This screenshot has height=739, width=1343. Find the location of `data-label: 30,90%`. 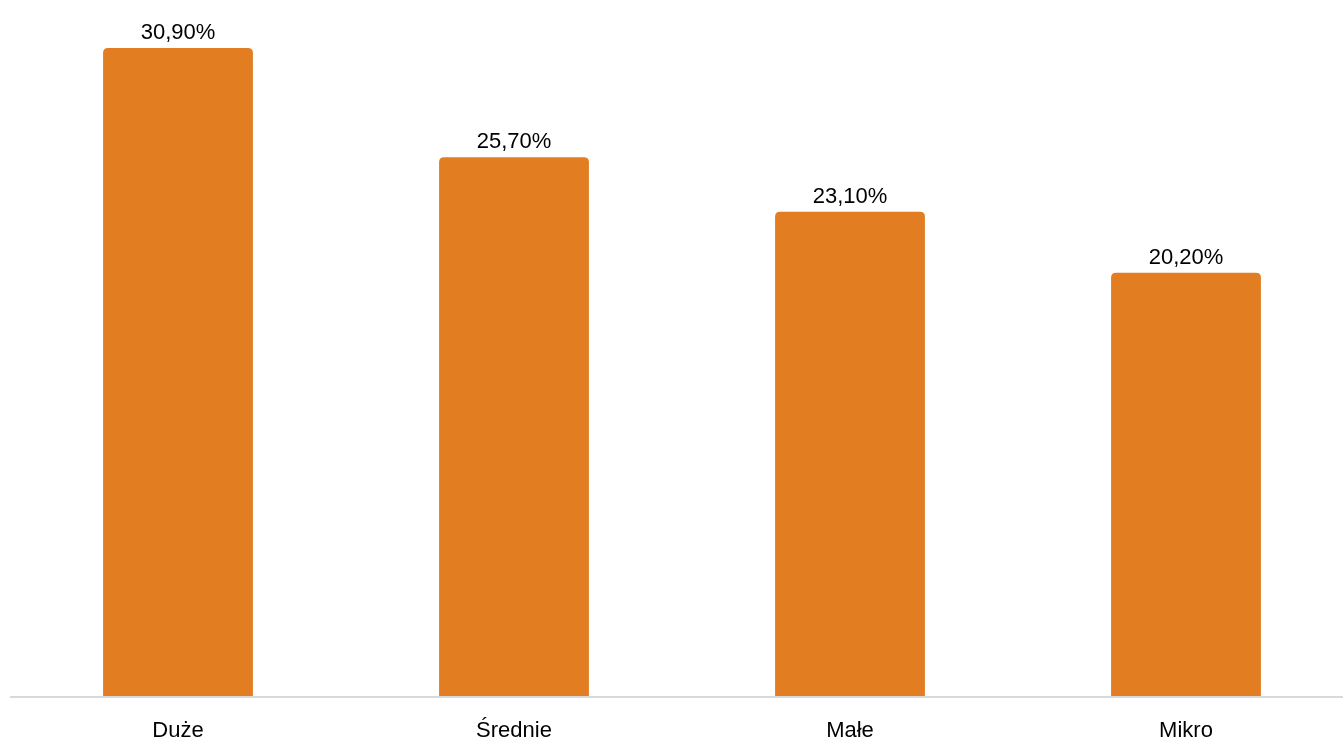

data-label: 30,90% is located at coordinates (178, 31).